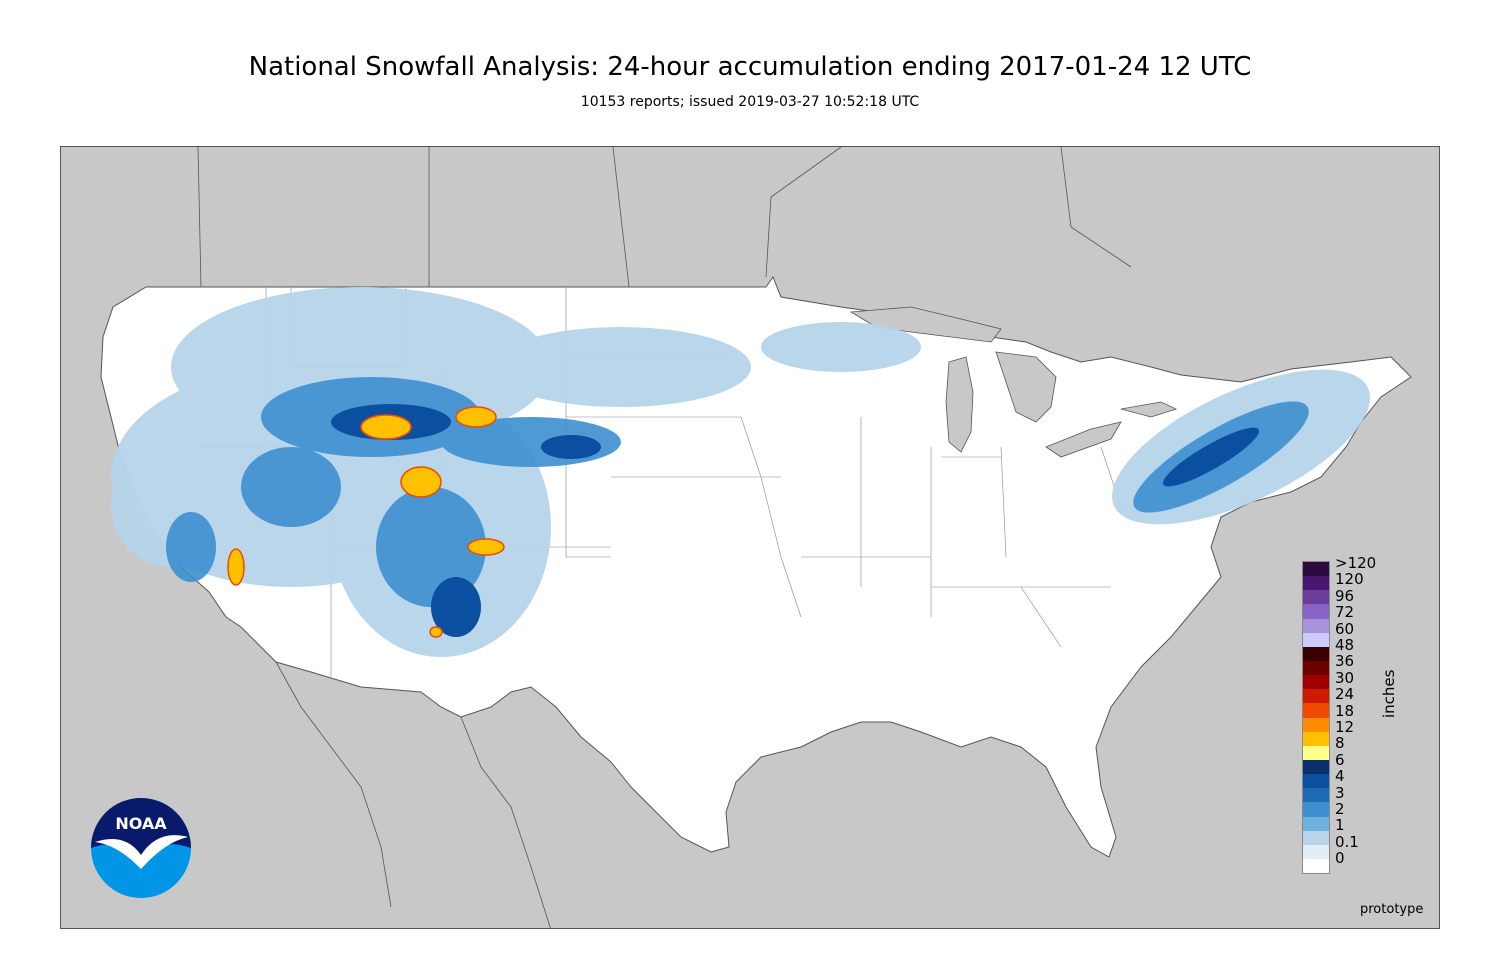 Image resolution: width=1500 pixels, height=978 pixels. I want to click on color-legend, so click(1316, 717).